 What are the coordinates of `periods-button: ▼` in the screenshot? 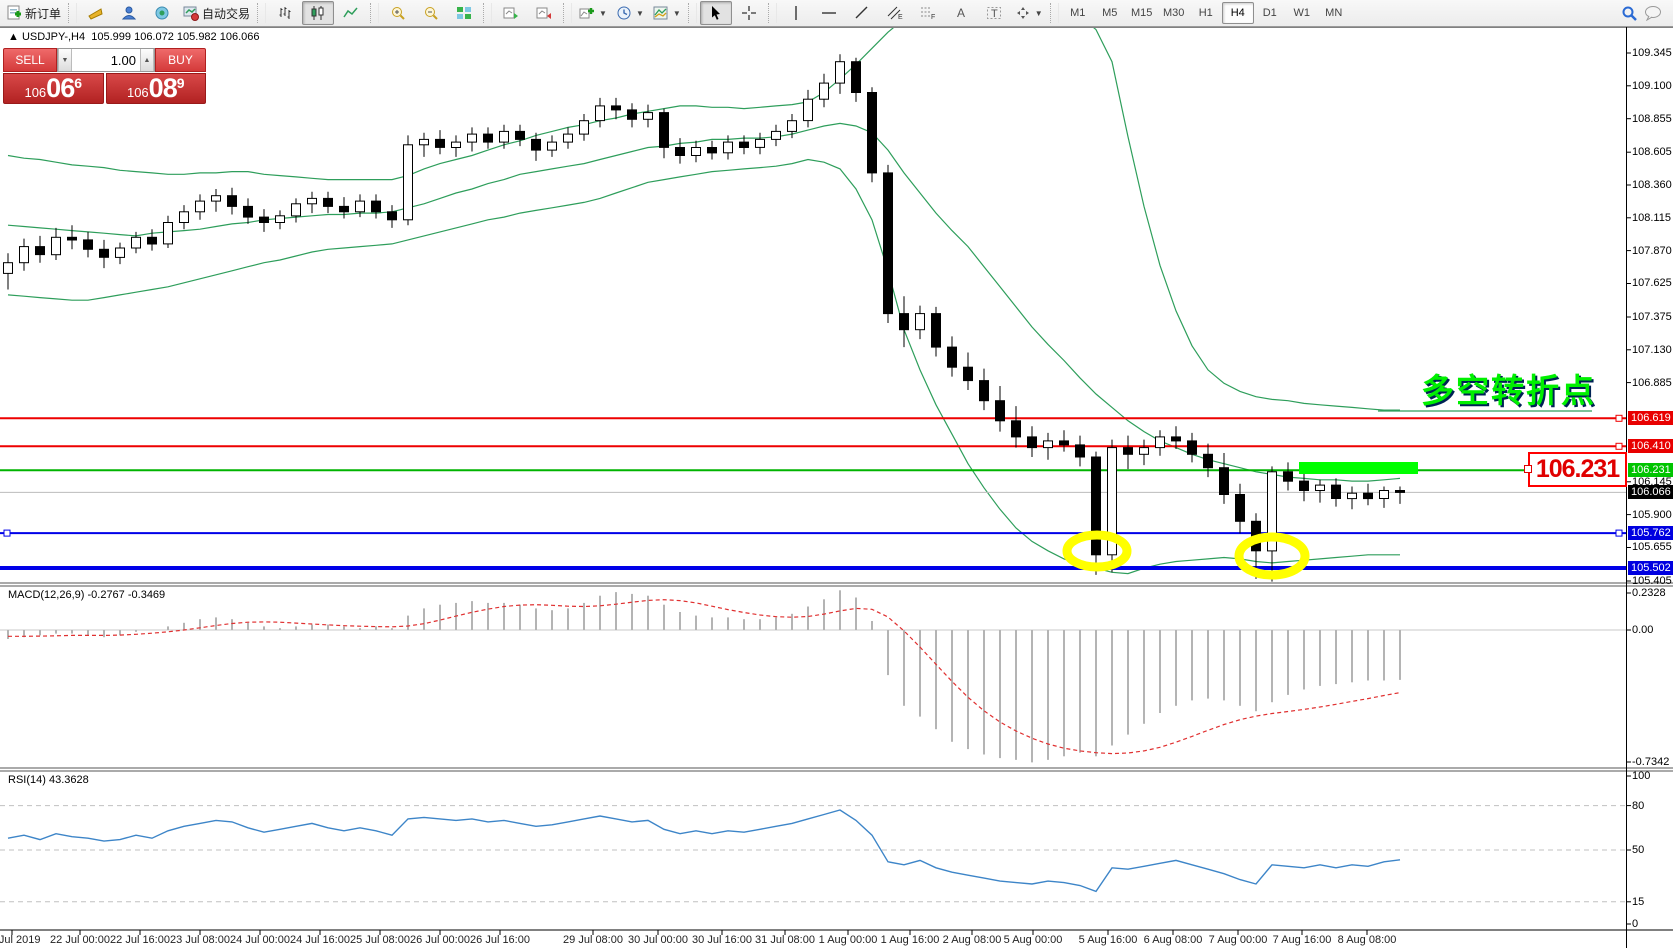 It's located at (630, 13).